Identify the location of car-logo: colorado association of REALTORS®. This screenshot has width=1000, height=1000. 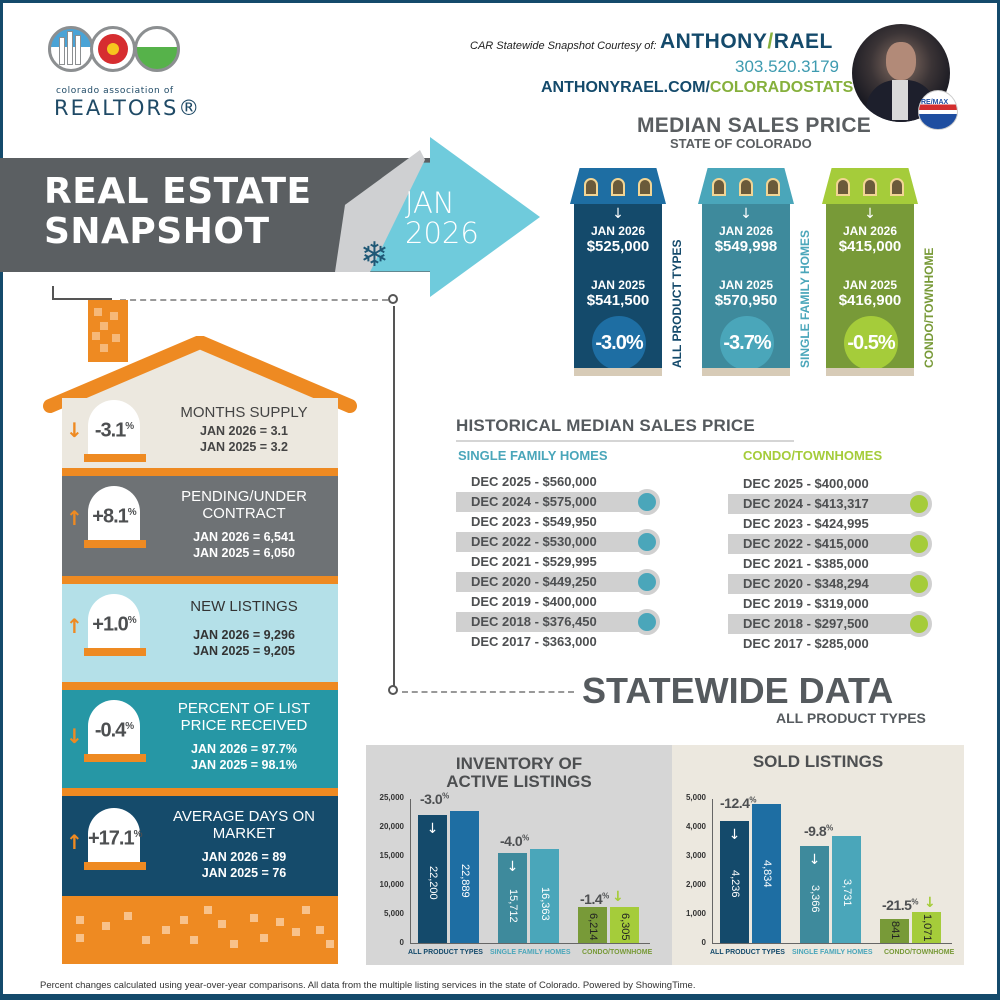
(122, 74).